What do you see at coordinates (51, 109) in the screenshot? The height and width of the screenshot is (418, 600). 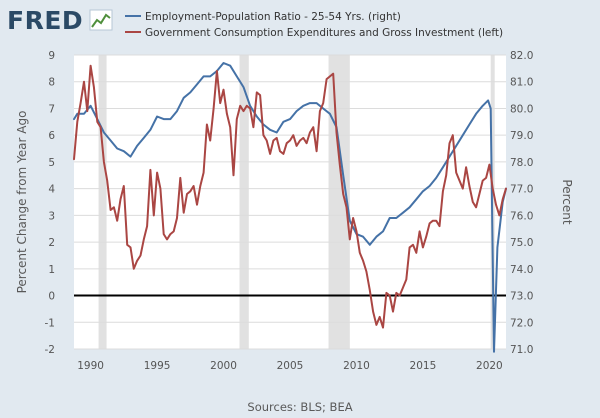 I see `left-tick-label: 7` at bounding box center [51, 109].